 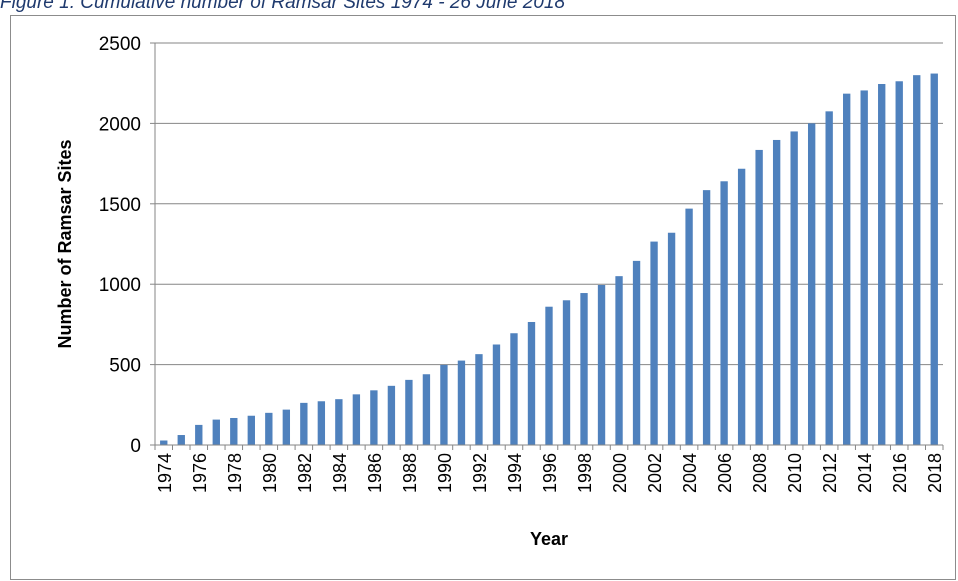 I want to click on bar-1993, so click(x=496, y=394).